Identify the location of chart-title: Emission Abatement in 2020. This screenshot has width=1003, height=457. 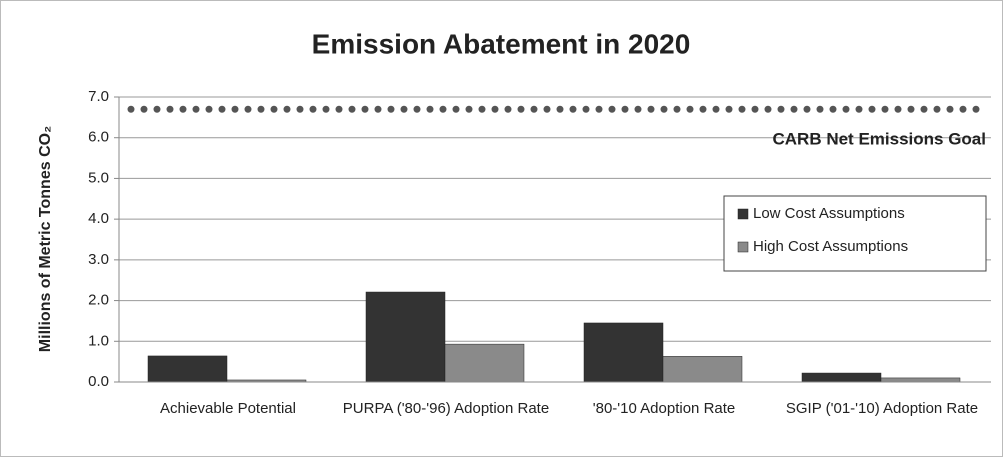
(501, 43).